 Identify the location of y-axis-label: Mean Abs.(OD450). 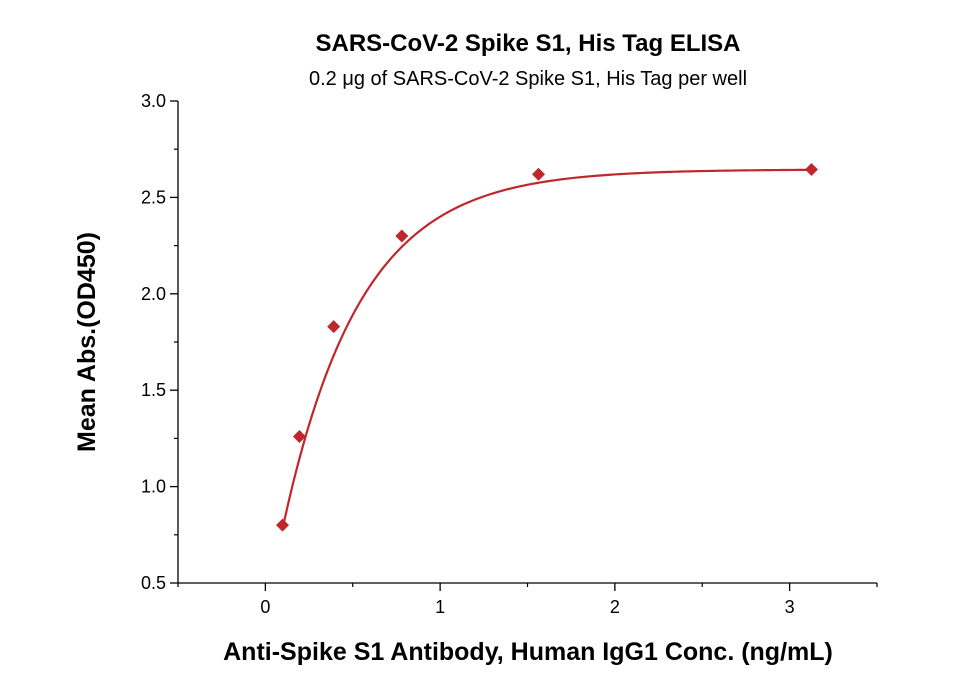
(87, 342).